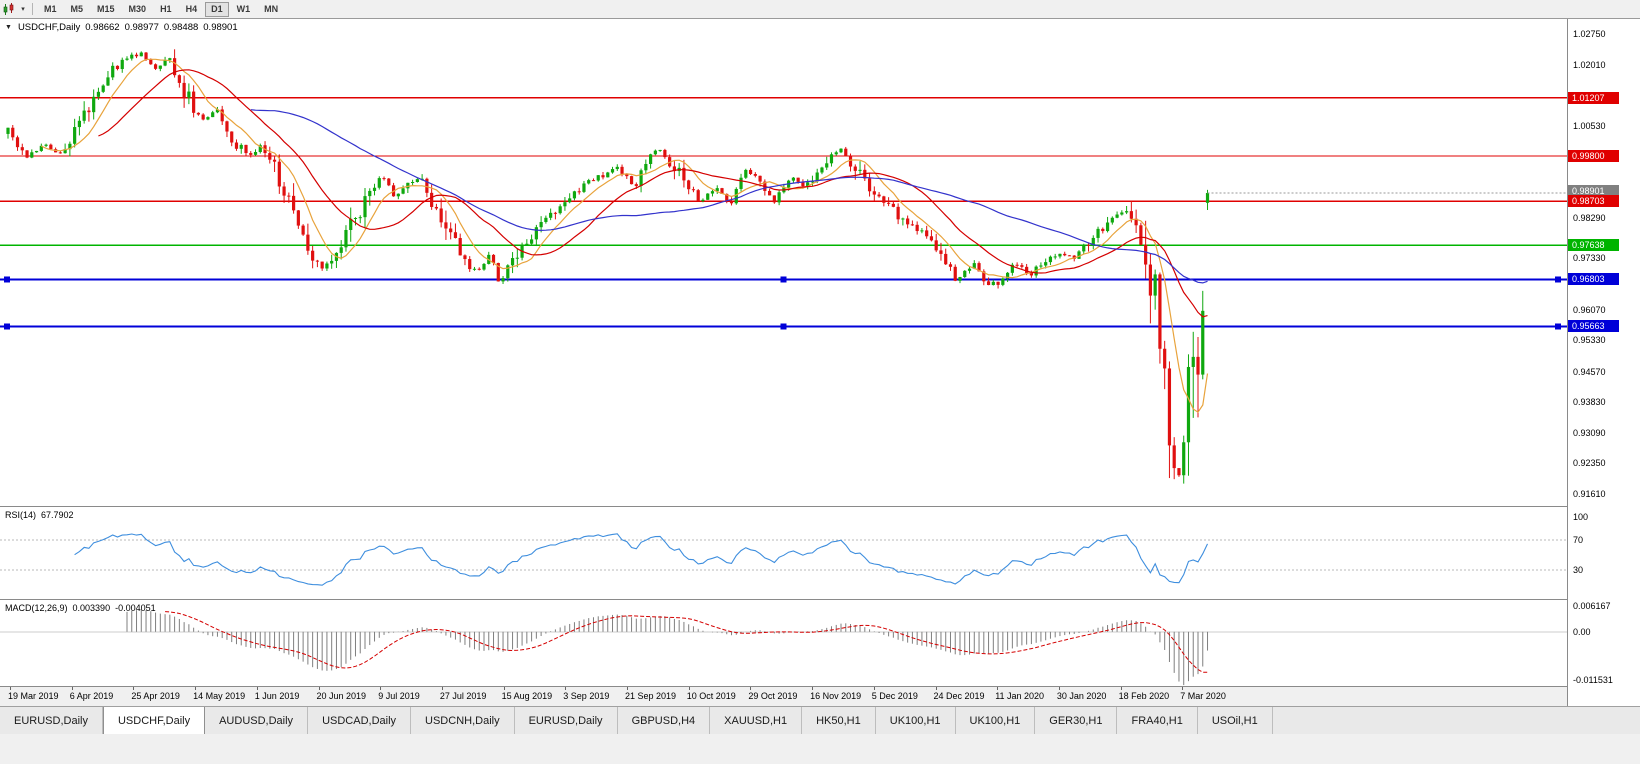 The image size is (1640, 764). I want to click on chart-tab-xauusd-h1: XAUUSD,H1, so click(756, 720).